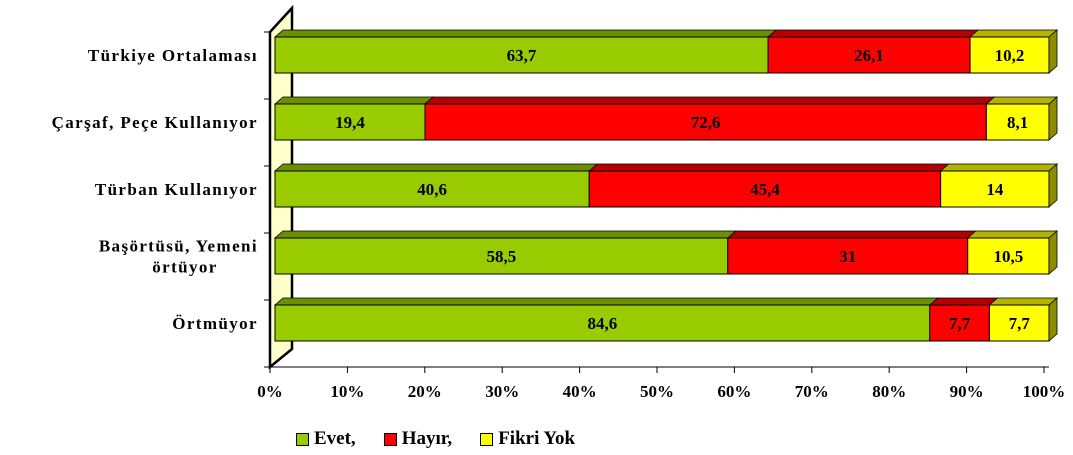 The width and height of the screenshot is (1073, 455). I want to click on bar-segment-fikri-yok: 7,7, so click(1023, 319).